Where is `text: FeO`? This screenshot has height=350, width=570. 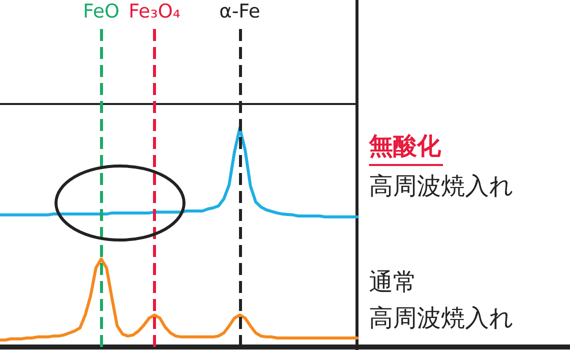 text: FeO is located at coordinates (101, 11).